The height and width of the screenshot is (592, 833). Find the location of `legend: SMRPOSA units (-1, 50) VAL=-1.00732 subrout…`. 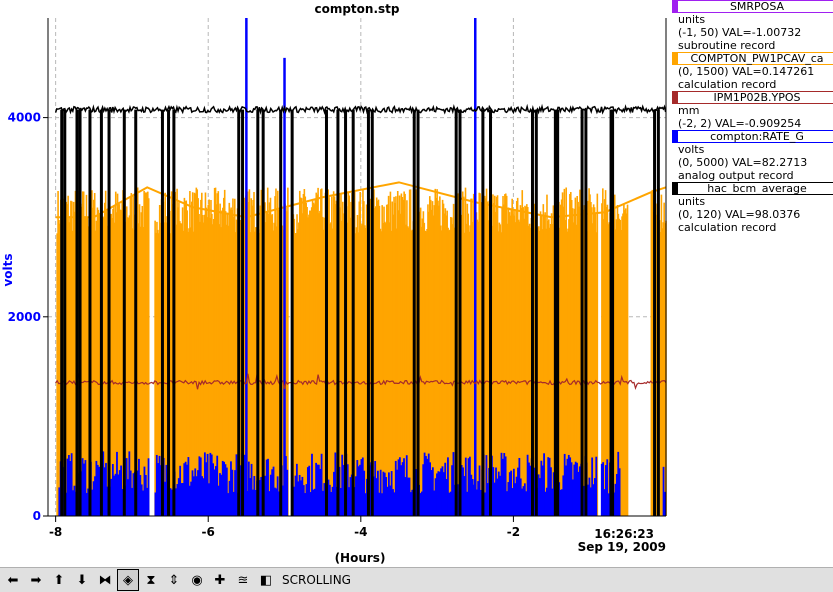

legend: SMRPOSA units (-1, 50) VAL=-1.00732 subrout… is located at coordinates (750, 117).